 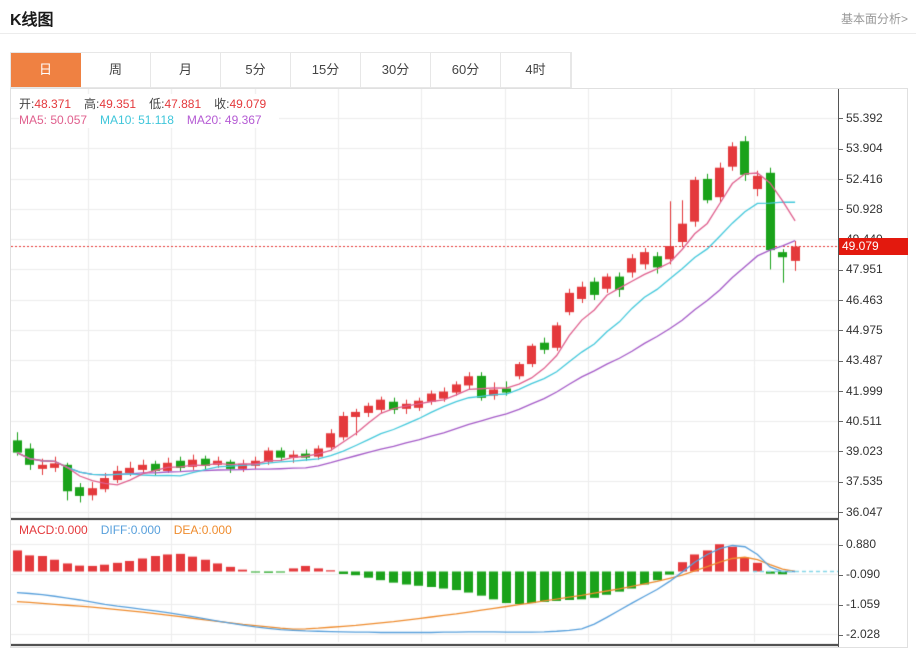 What do you see at coordinates (396, 70) in the screenshot?
I see `tab-30分: 30分` at bounding box center [396, 70].